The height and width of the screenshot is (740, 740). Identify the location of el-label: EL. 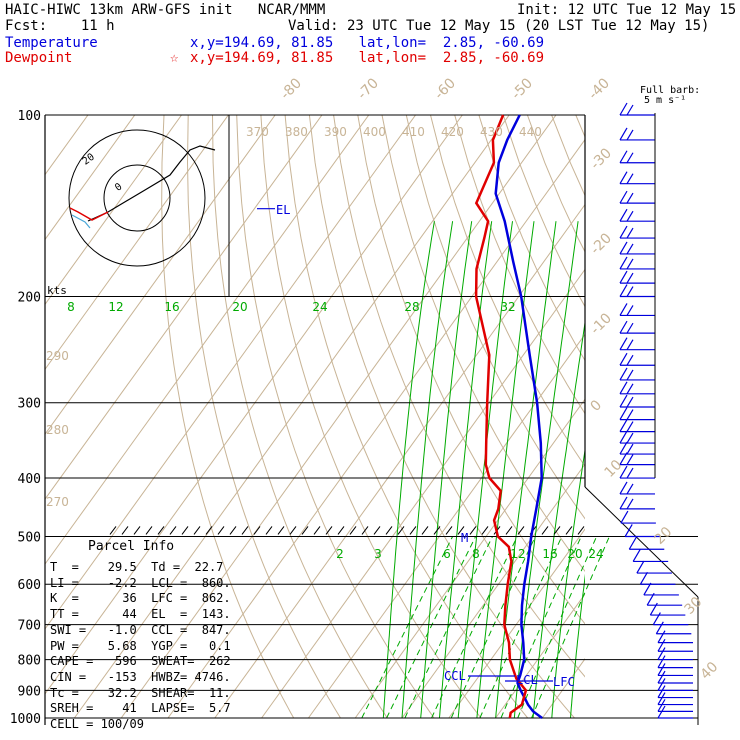
(283, 210).